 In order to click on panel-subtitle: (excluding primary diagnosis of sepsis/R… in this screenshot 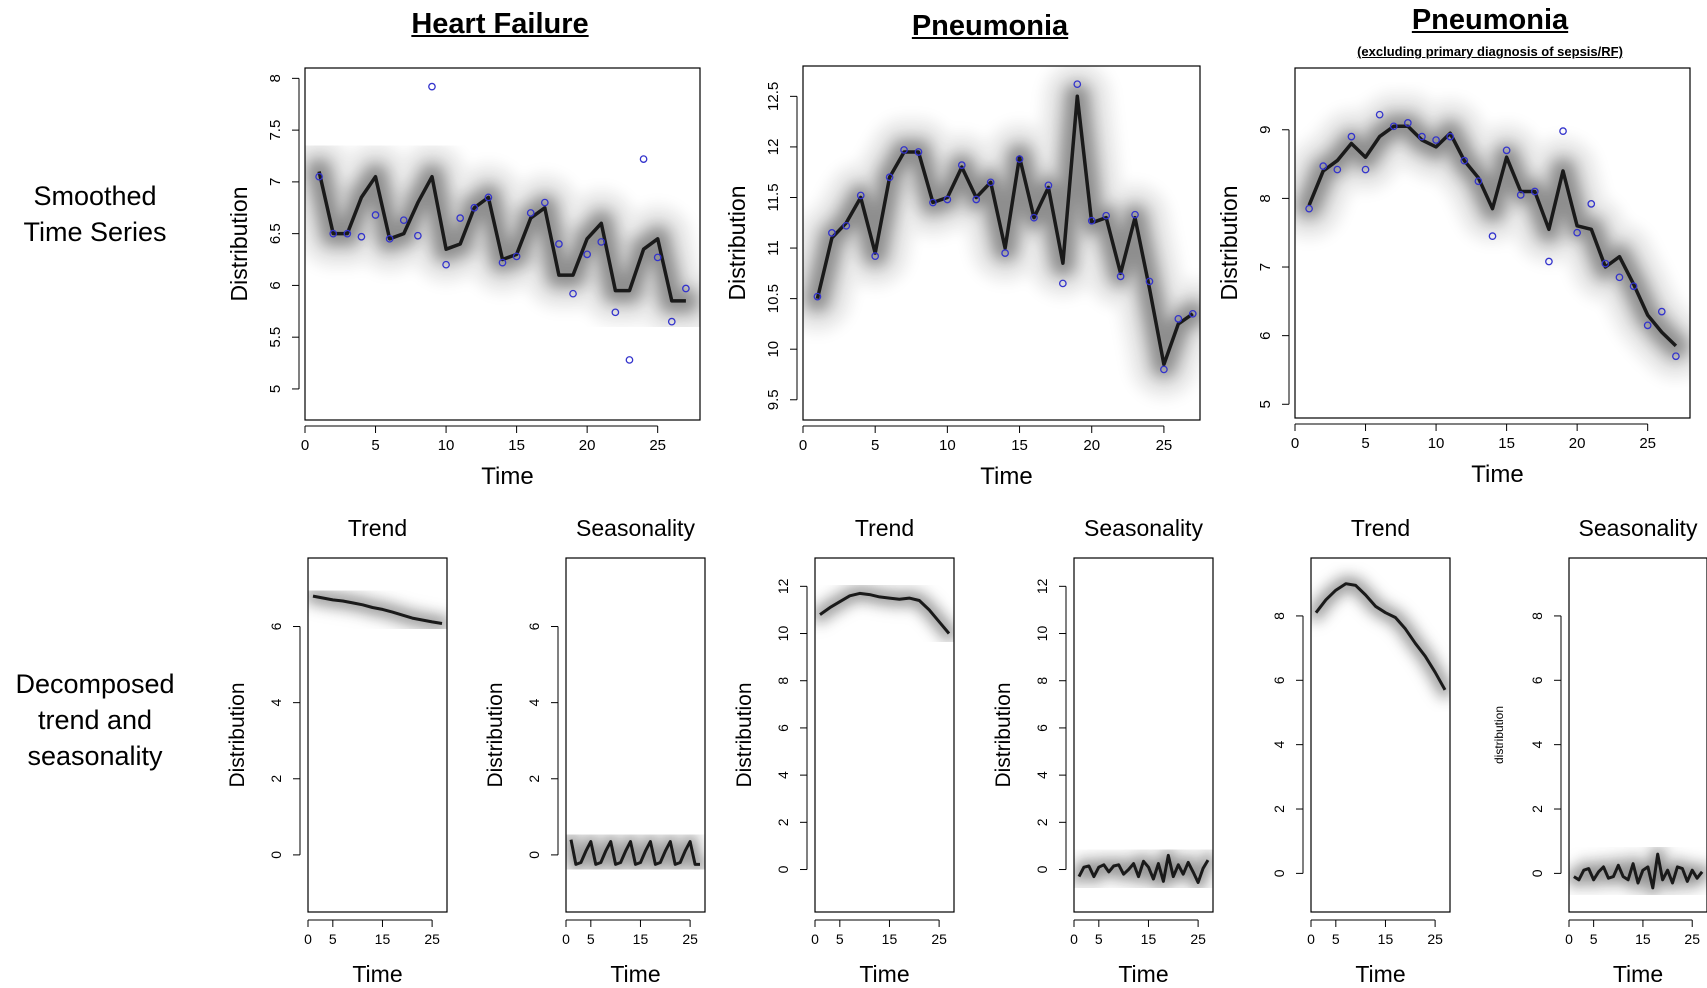, I will do `click(1490, 51)`.